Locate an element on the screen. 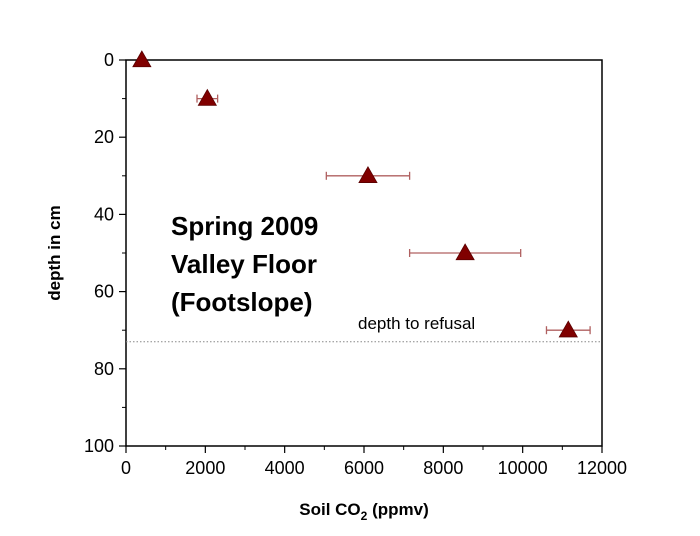  y-tick-label: 80 is located at coordinates (104, 369).